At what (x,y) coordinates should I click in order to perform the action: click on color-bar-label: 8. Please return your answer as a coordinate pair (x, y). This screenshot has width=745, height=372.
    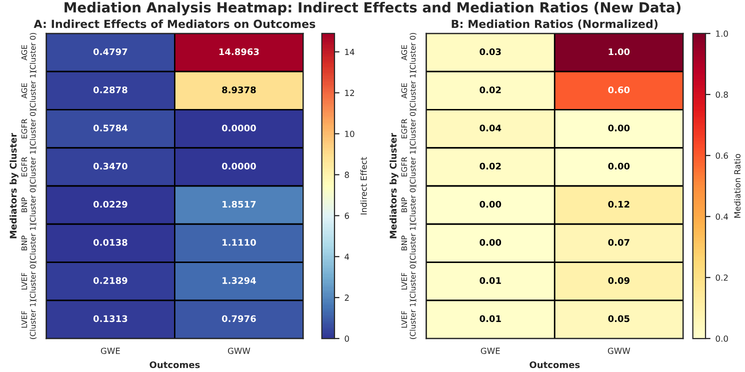
    Looking at the image, I should click on (346, 175).